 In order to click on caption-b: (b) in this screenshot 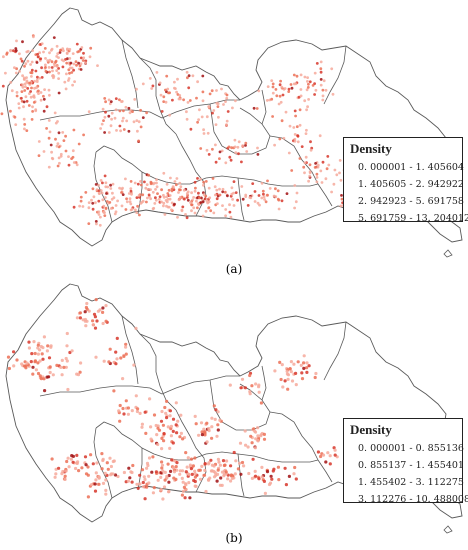, I will do `click(234, 538)`.